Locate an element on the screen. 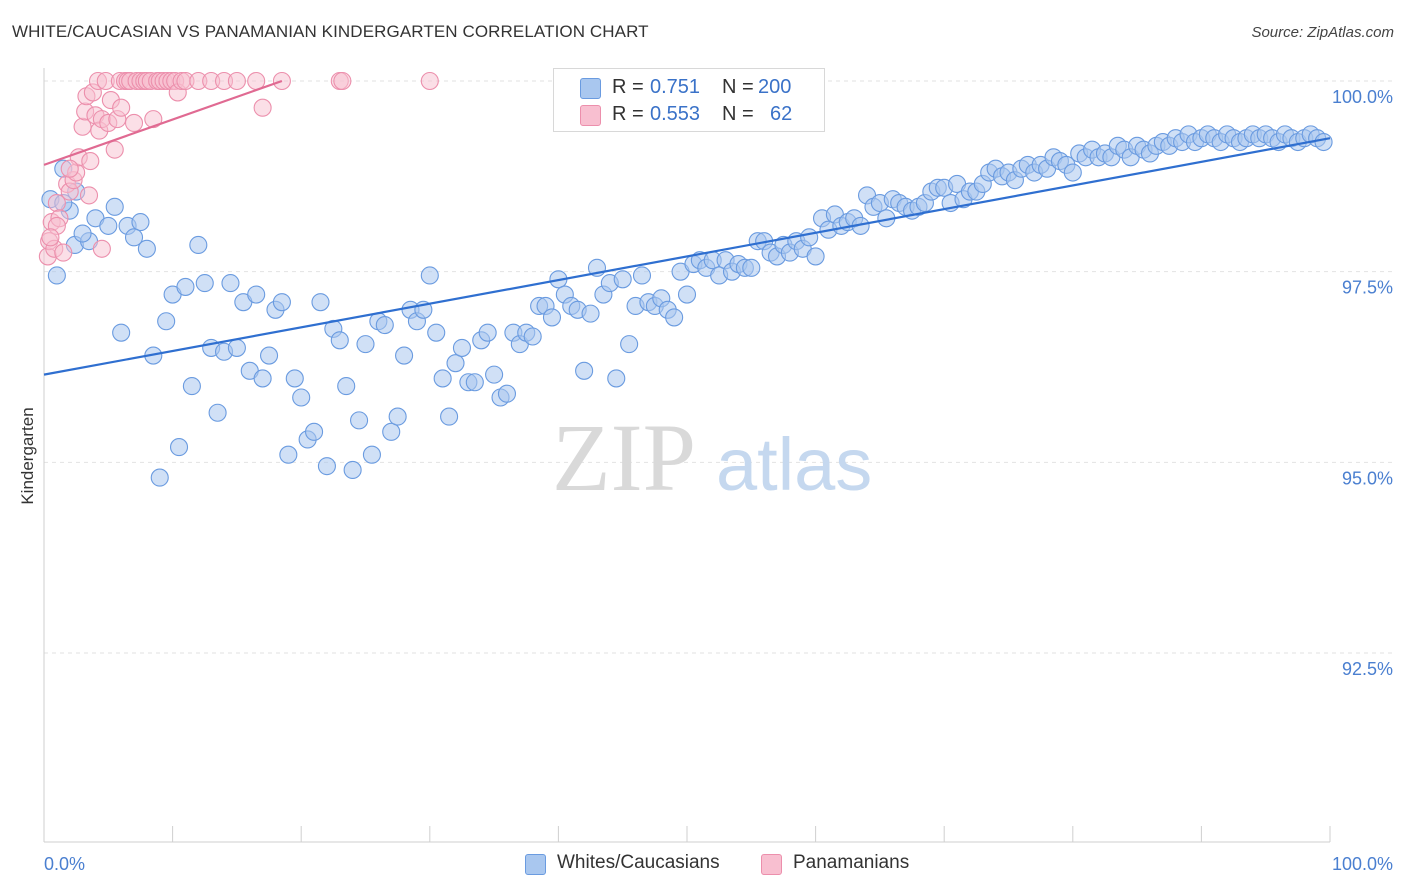 The height and width of the screenshot is (892, 1406). source-label: Source: ZipAtlas.com is located at coordinates (1322, 32).